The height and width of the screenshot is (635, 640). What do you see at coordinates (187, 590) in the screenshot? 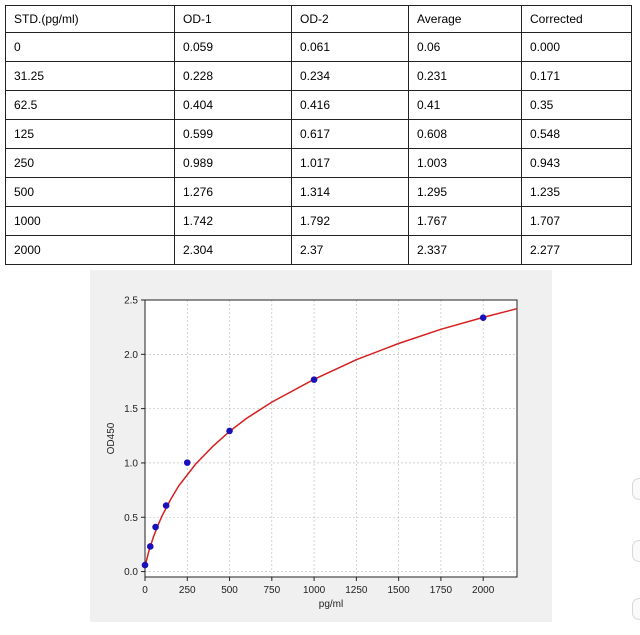
I see `x-tick-label: 250` at bounding box center [187, 590].